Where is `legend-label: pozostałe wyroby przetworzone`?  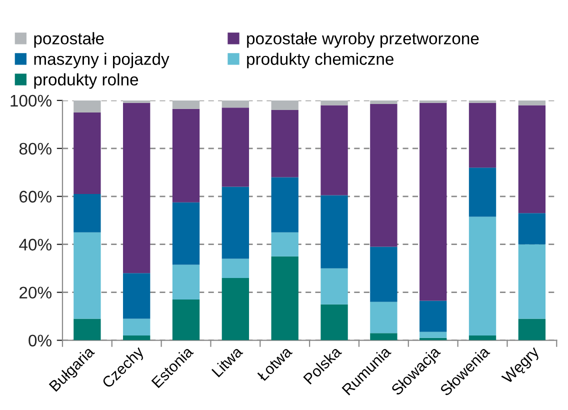
legend-label: pozostałe wyroby przetworzone is located at coordinates (363, 40).